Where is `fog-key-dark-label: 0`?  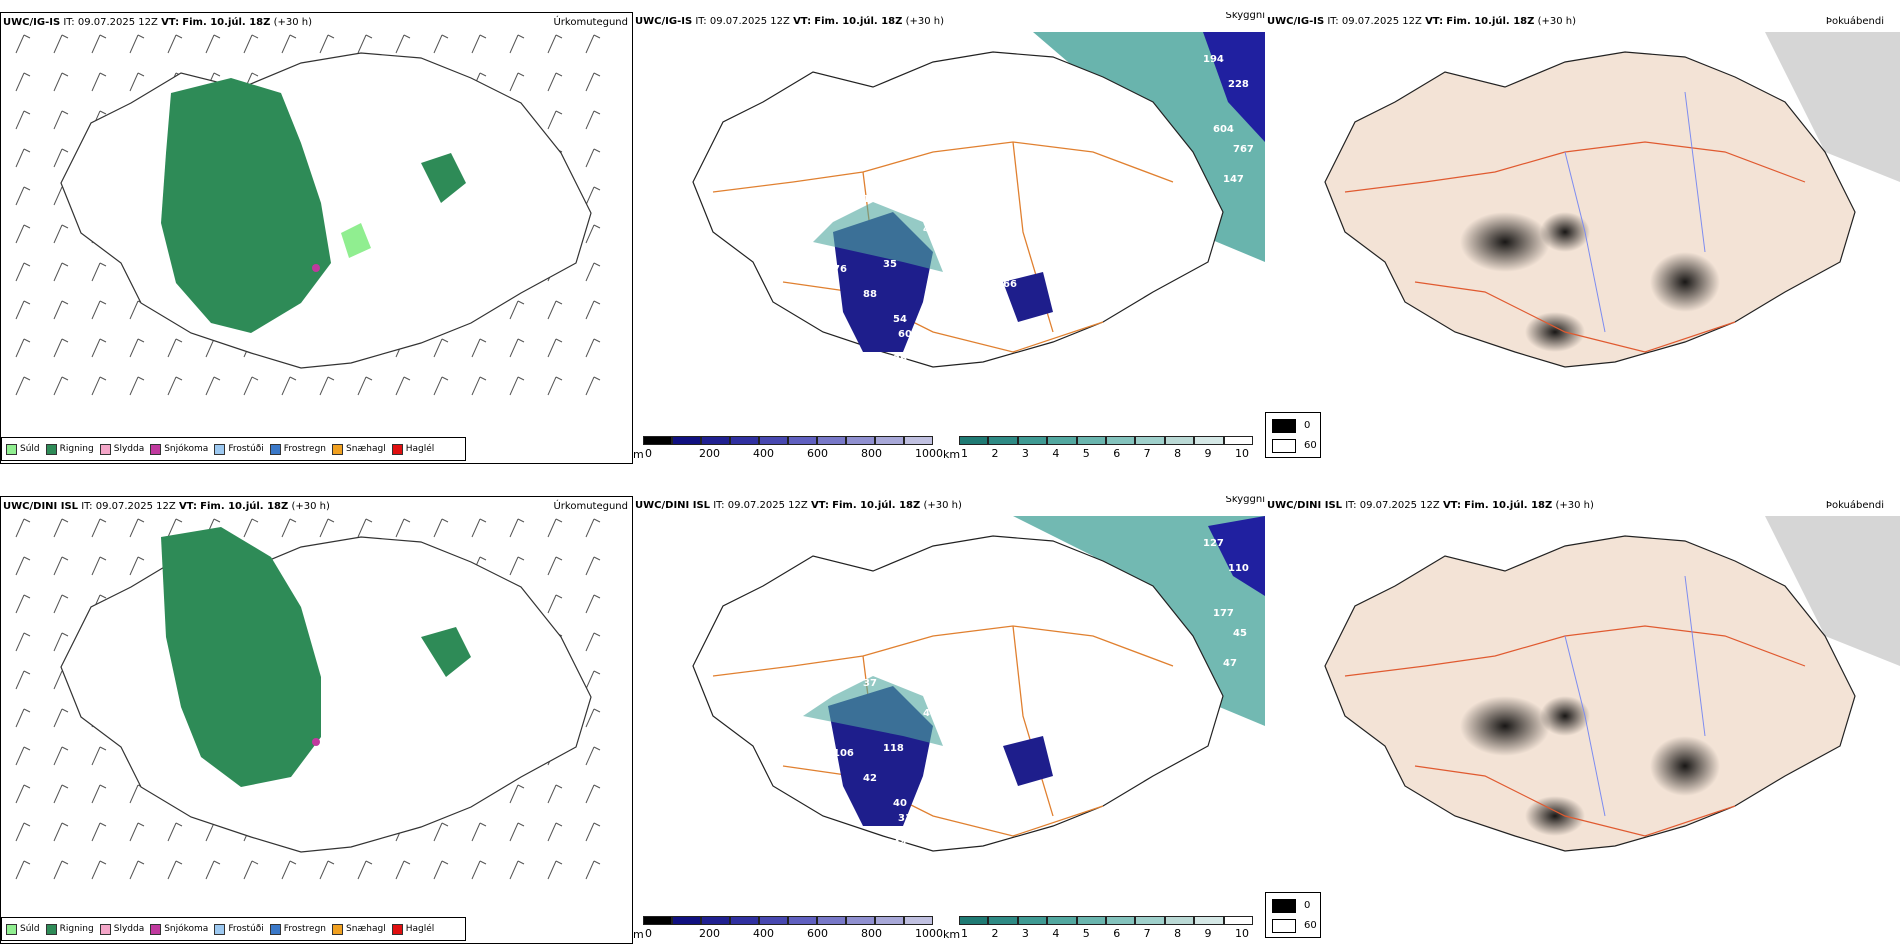
fog-key-dark-label: 0 is located at coordinates (1307, 905).